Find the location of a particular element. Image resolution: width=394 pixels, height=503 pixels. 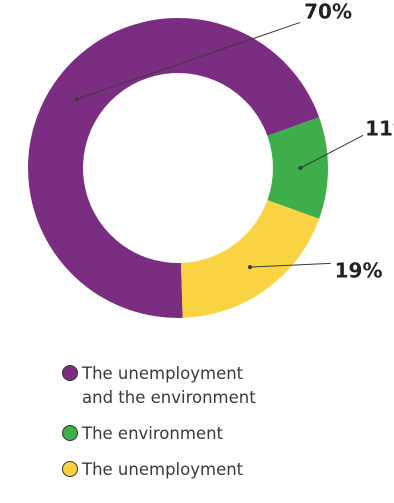

slice-environment is located at coordinates (297, 168).